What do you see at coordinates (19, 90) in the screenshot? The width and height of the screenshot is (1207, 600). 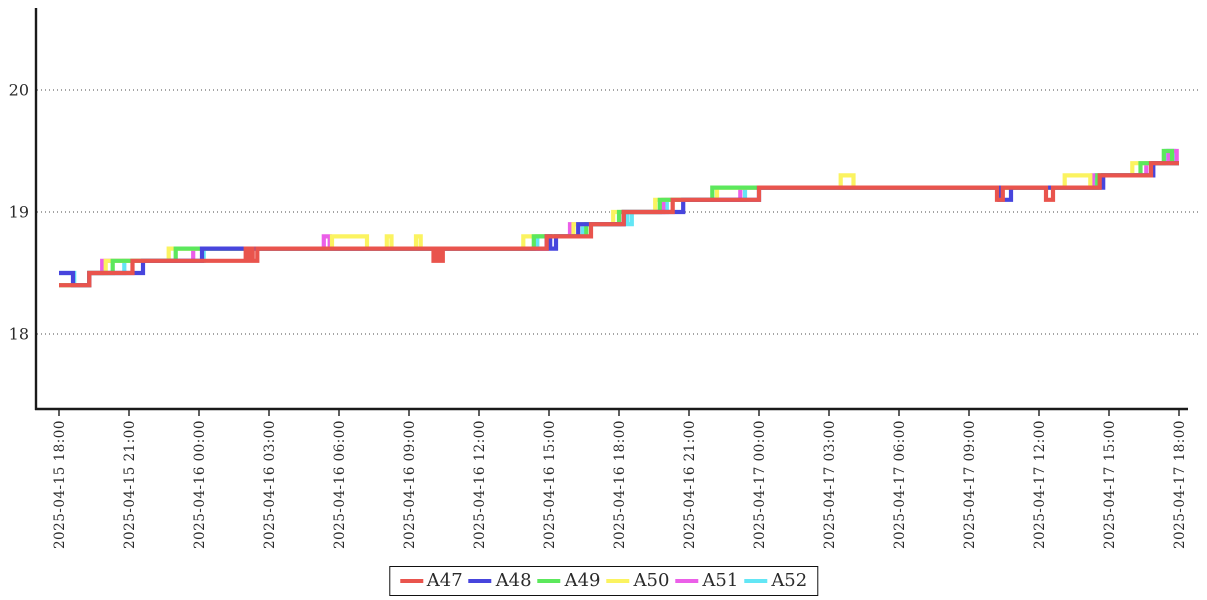 I see `y-tick-label: 20` at bounding box center [19, 90].